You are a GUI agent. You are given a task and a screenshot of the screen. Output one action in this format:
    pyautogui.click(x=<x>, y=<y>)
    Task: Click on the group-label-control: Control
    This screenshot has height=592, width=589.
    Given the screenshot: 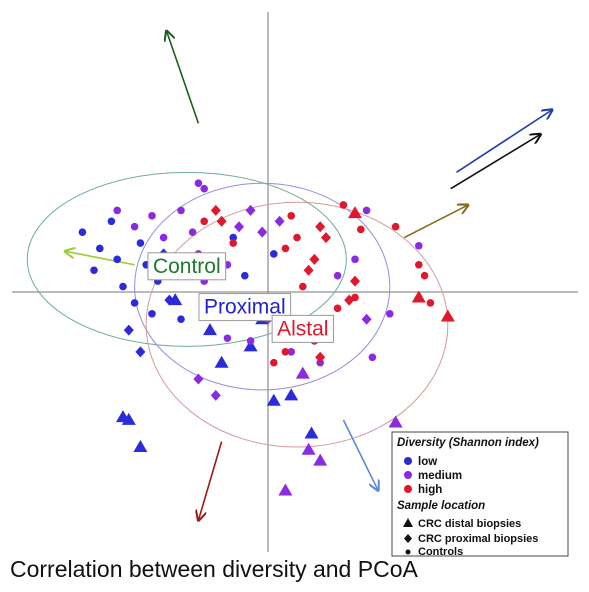 What is the action you would take?
    pyautogui.click(x=187, y=266)
    